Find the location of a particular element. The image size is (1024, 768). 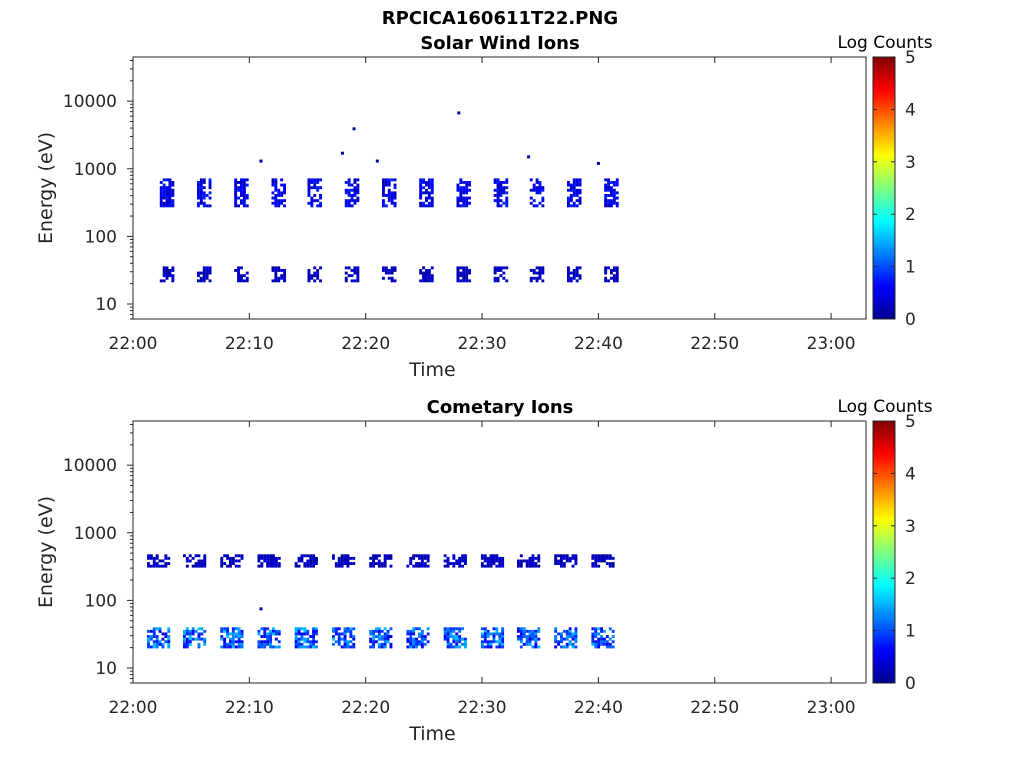

x-tick-label: 22:10 is located at coordinates (249, 708).